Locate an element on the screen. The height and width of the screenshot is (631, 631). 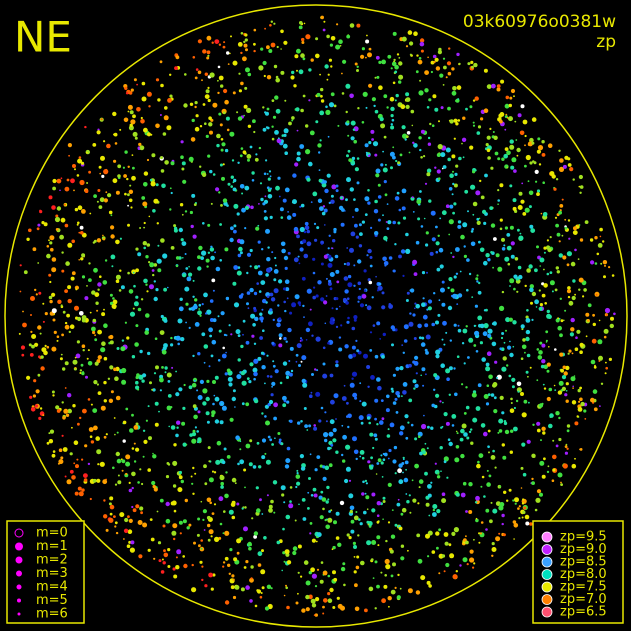
zp-symbol is located at coordinates (547, 574).